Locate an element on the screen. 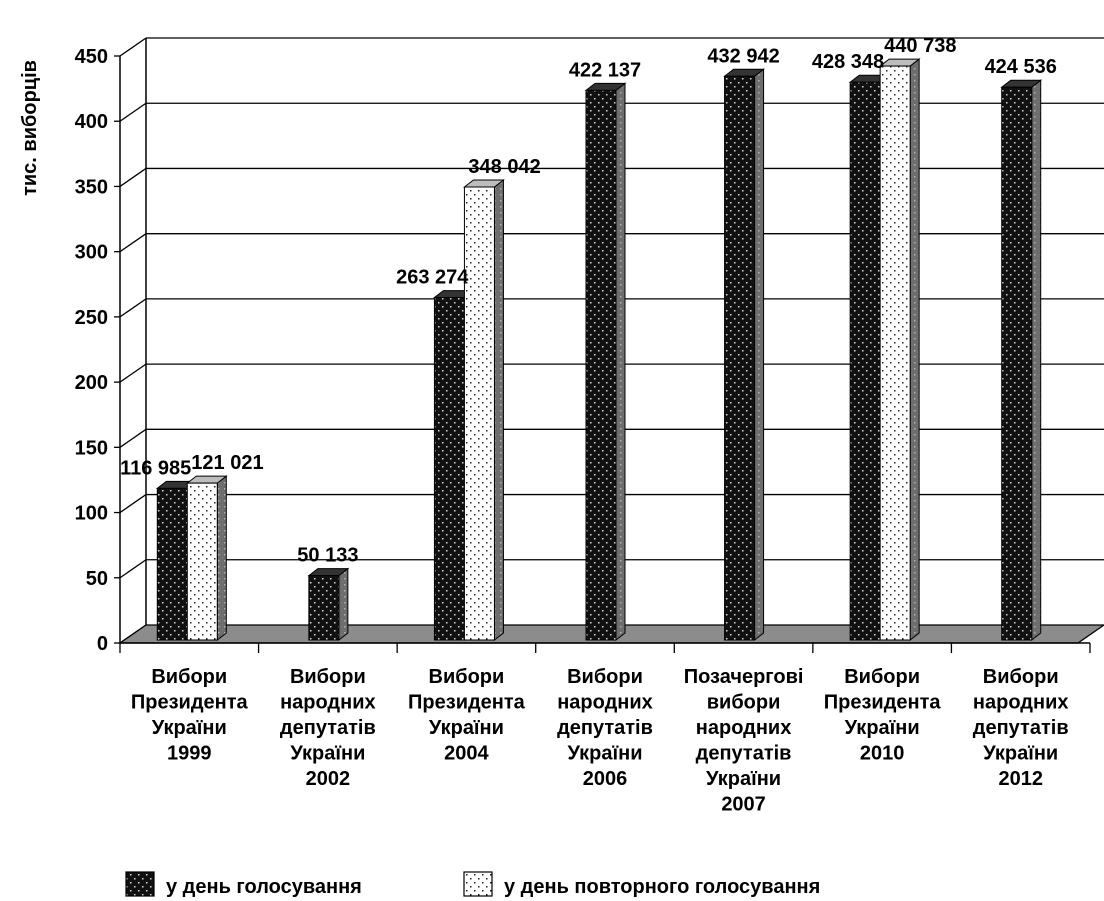  x-tick-label-line: 2007 is located at coordinates (743, 805).